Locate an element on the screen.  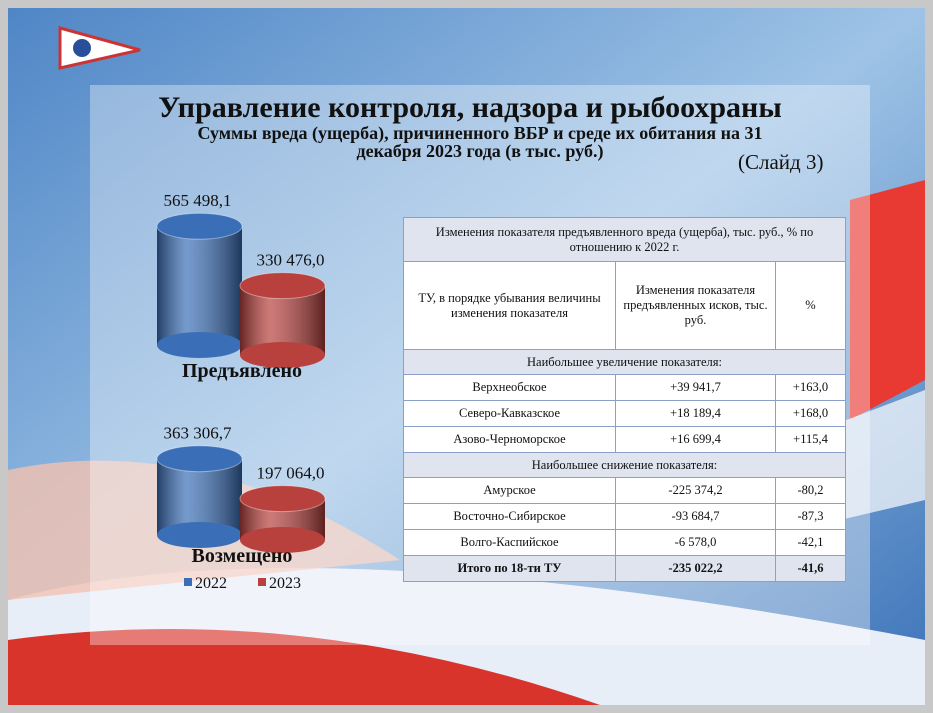
table-cell: -235 022,2 is located at coordinates (695, 568).